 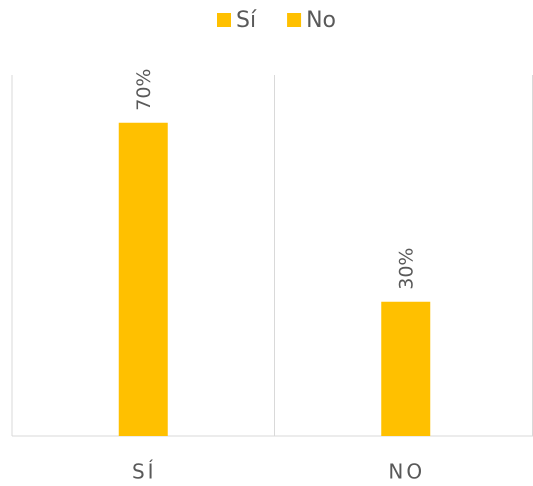 What do you see at coordinates (406, 269) in the screenshot?
I see `data-label: 30%` at bounding box center [406, 269].